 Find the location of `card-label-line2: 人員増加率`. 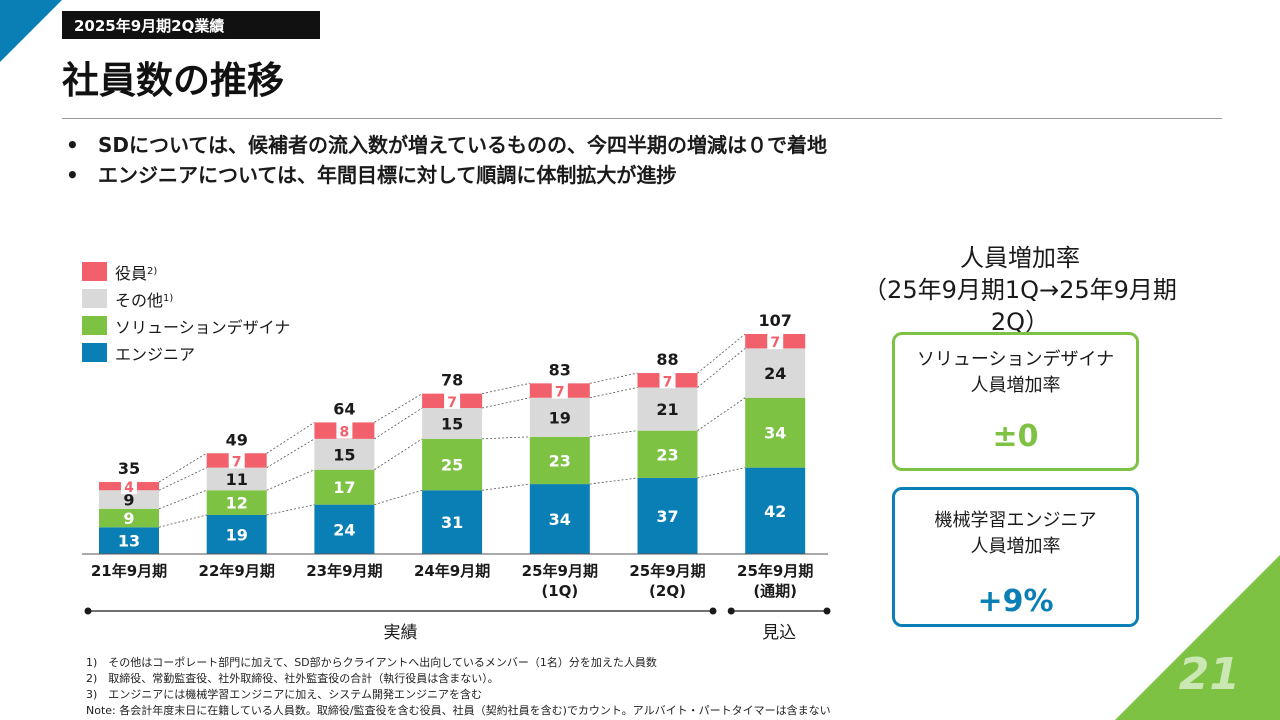

card-label-line2: 人員増加率 is located at coordinates (1015, 546).